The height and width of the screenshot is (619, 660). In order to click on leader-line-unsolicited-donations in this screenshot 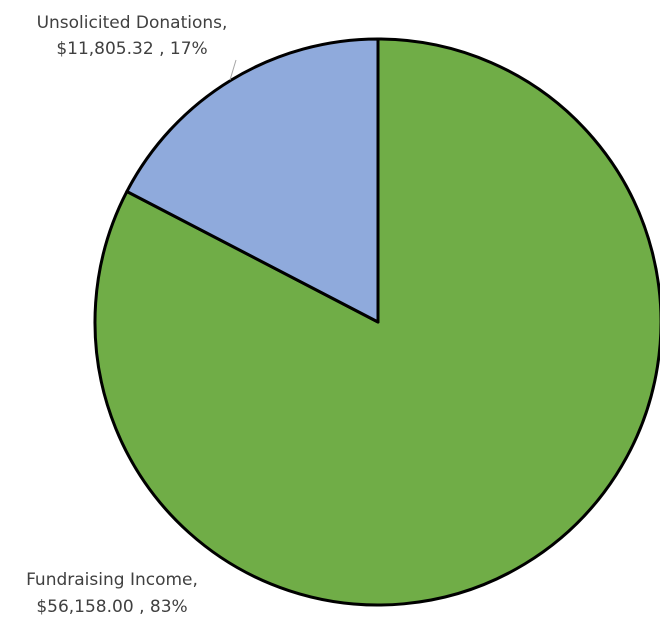, I will do `click(233, 70)`.